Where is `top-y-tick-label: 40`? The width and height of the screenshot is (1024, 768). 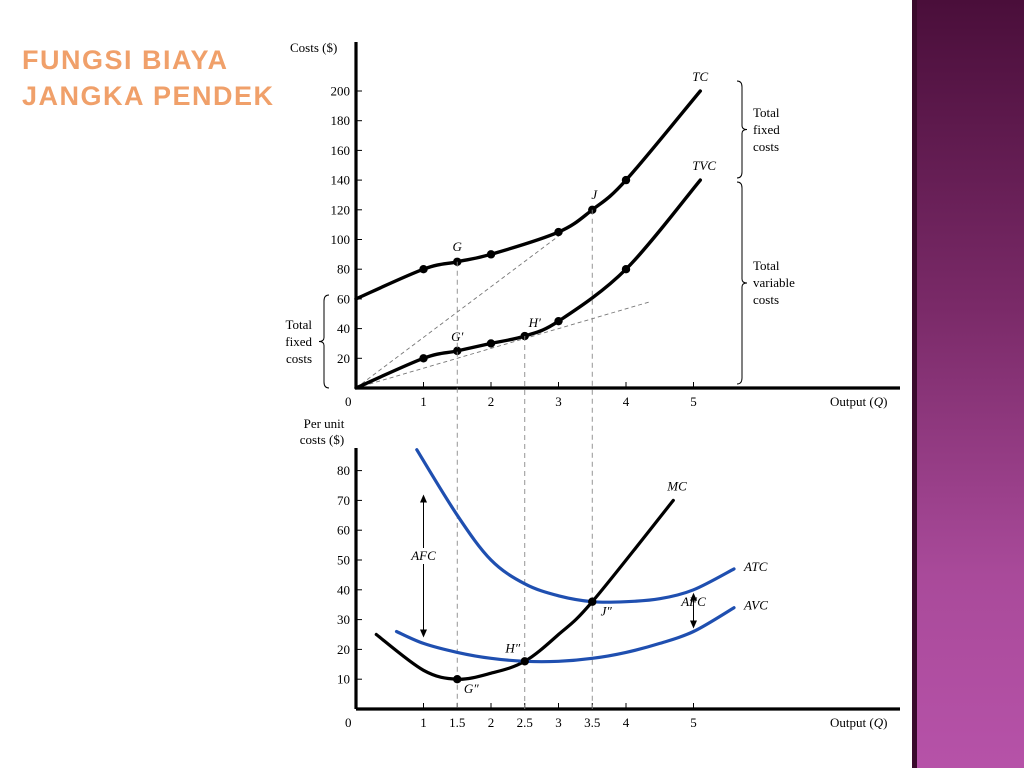 top-y-tick-label: 40 is located at coordinates (343, 328).